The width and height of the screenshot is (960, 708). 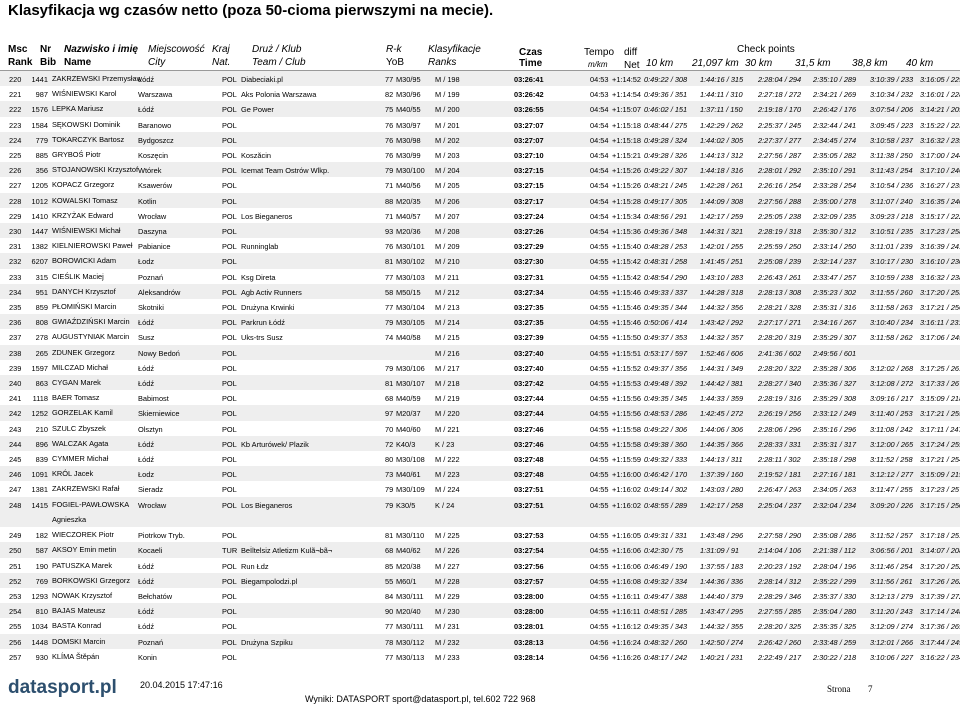 I want to click on city: Sieradz, so click(x=151, y=490).